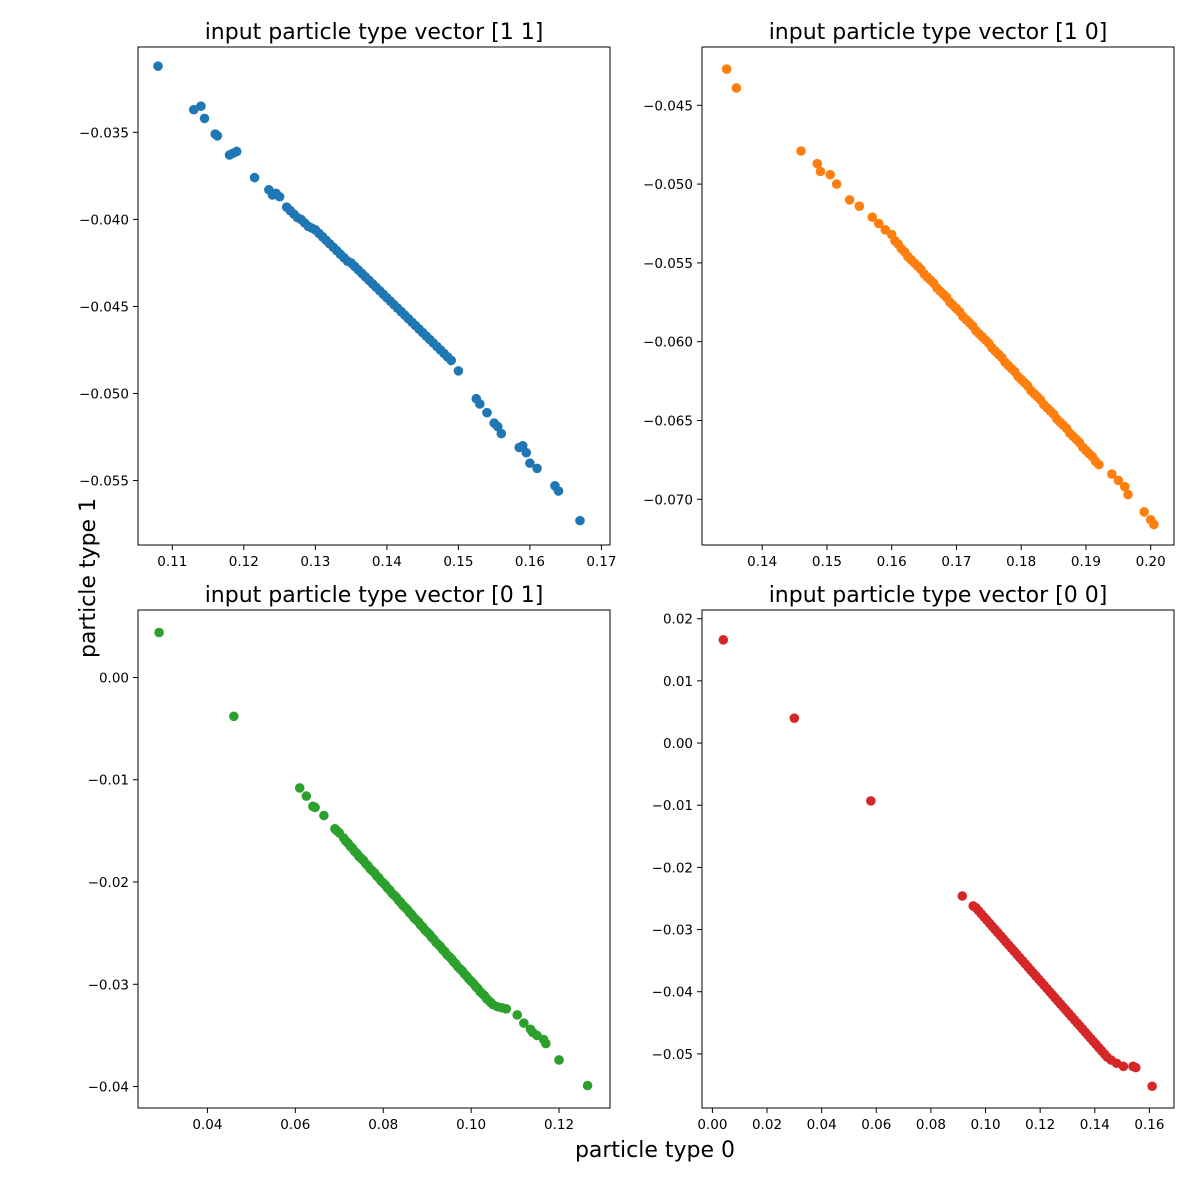 The width and height of the screenshot is (1200, 1200). I want to click on subplot-title: input particle type vector [0 1], so click(374, 595).